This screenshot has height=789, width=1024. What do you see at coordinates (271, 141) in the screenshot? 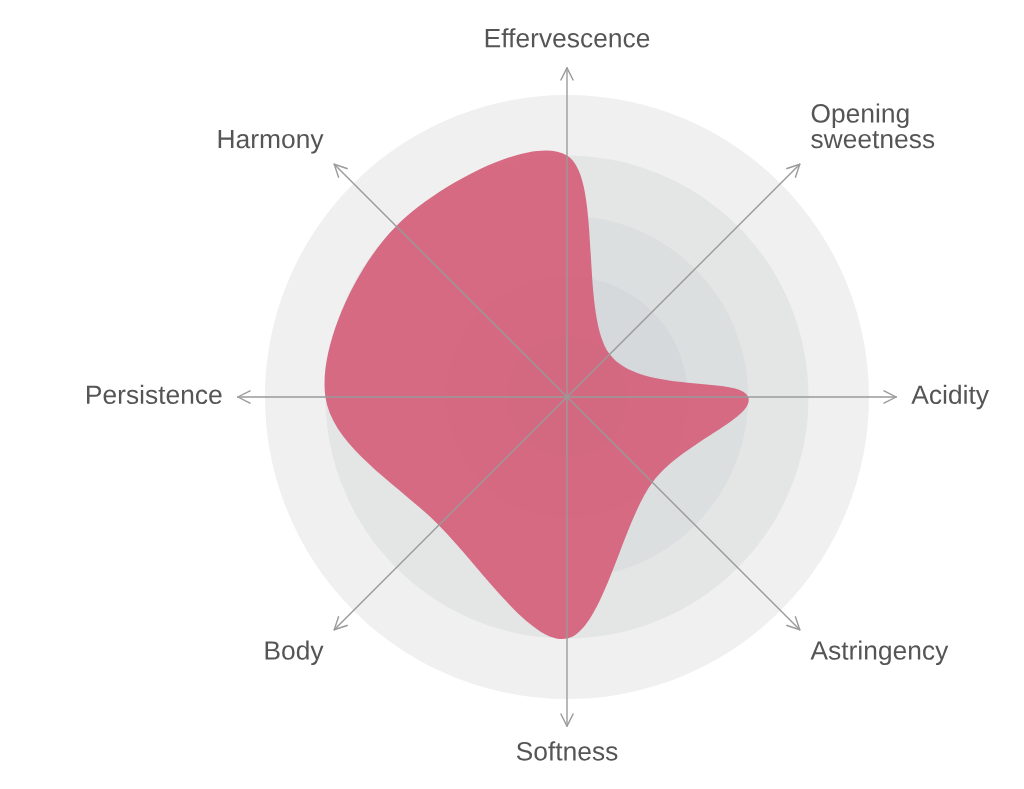
I see `spoke-label: Harmony` at bounding box center [271, 141].